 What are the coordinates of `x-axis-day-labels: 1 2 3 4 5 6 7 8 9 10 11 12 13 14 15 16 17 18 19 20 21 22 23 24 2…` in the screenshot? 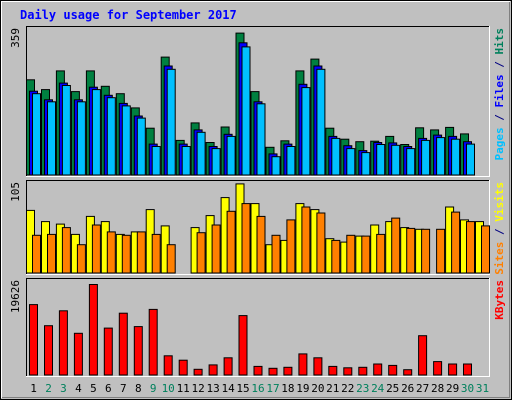 It's located at (259, 388).